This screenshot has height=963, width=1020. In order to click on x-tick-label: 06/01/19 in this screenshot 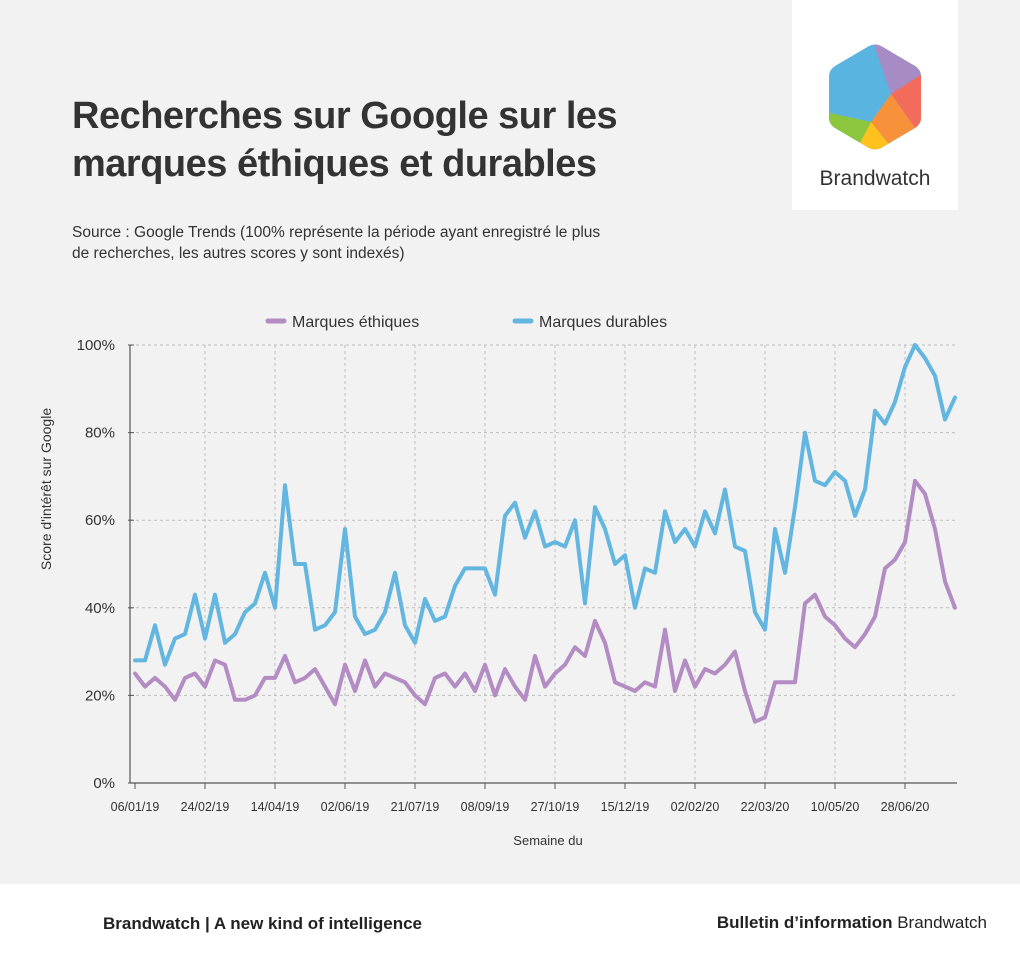, I will do `click(135, 807)`.